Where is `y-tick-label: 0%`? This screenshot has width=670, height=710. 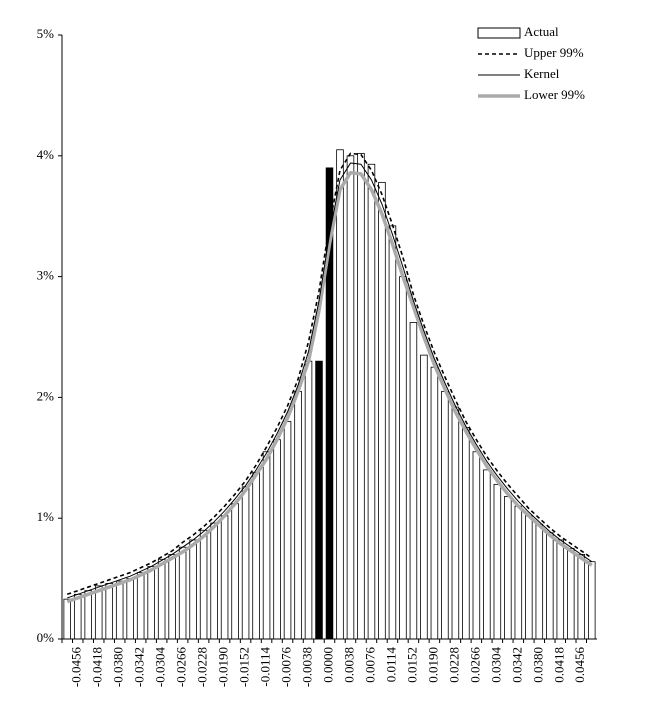
y-tick-label: 0% is located at coordinates (46, 637).